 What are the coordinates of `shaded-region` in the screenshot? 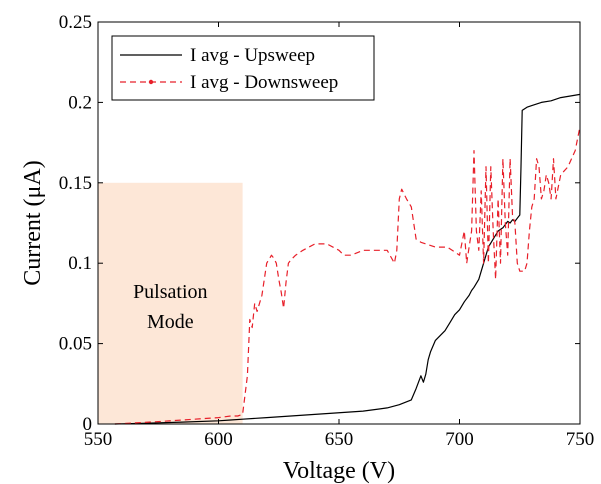 It's located at (170, 303).